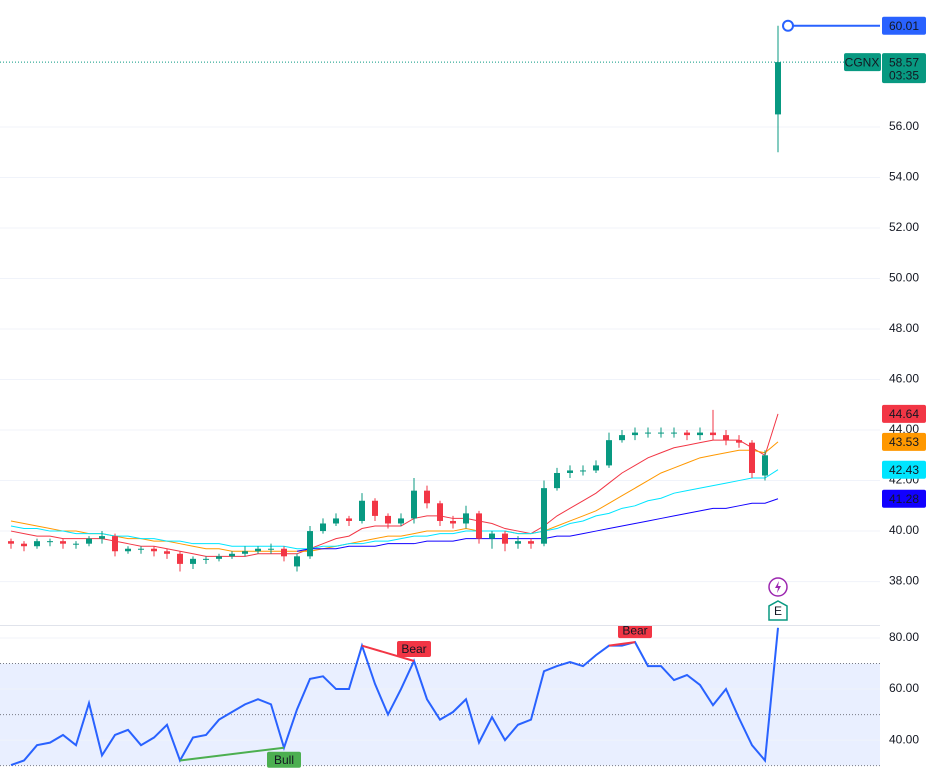 This screenshot has height=773, width=929. I want to click on earnings-icon, so click(778, 610).